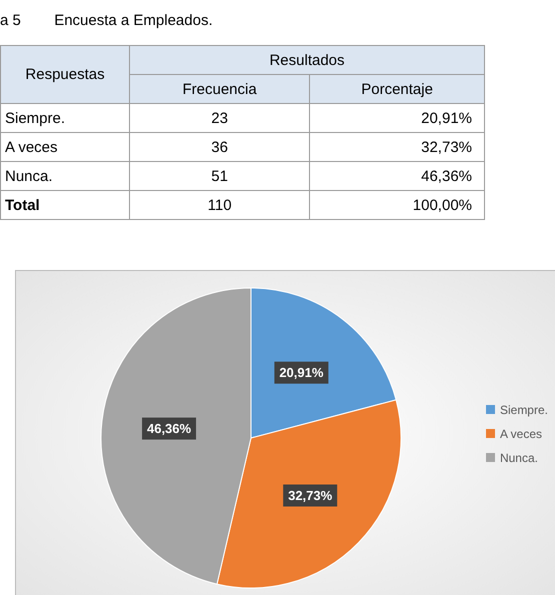 Image resolution: width=555 pixels, height=595 pixels. I want to click on category-label: Siempre., so click(65, 118).